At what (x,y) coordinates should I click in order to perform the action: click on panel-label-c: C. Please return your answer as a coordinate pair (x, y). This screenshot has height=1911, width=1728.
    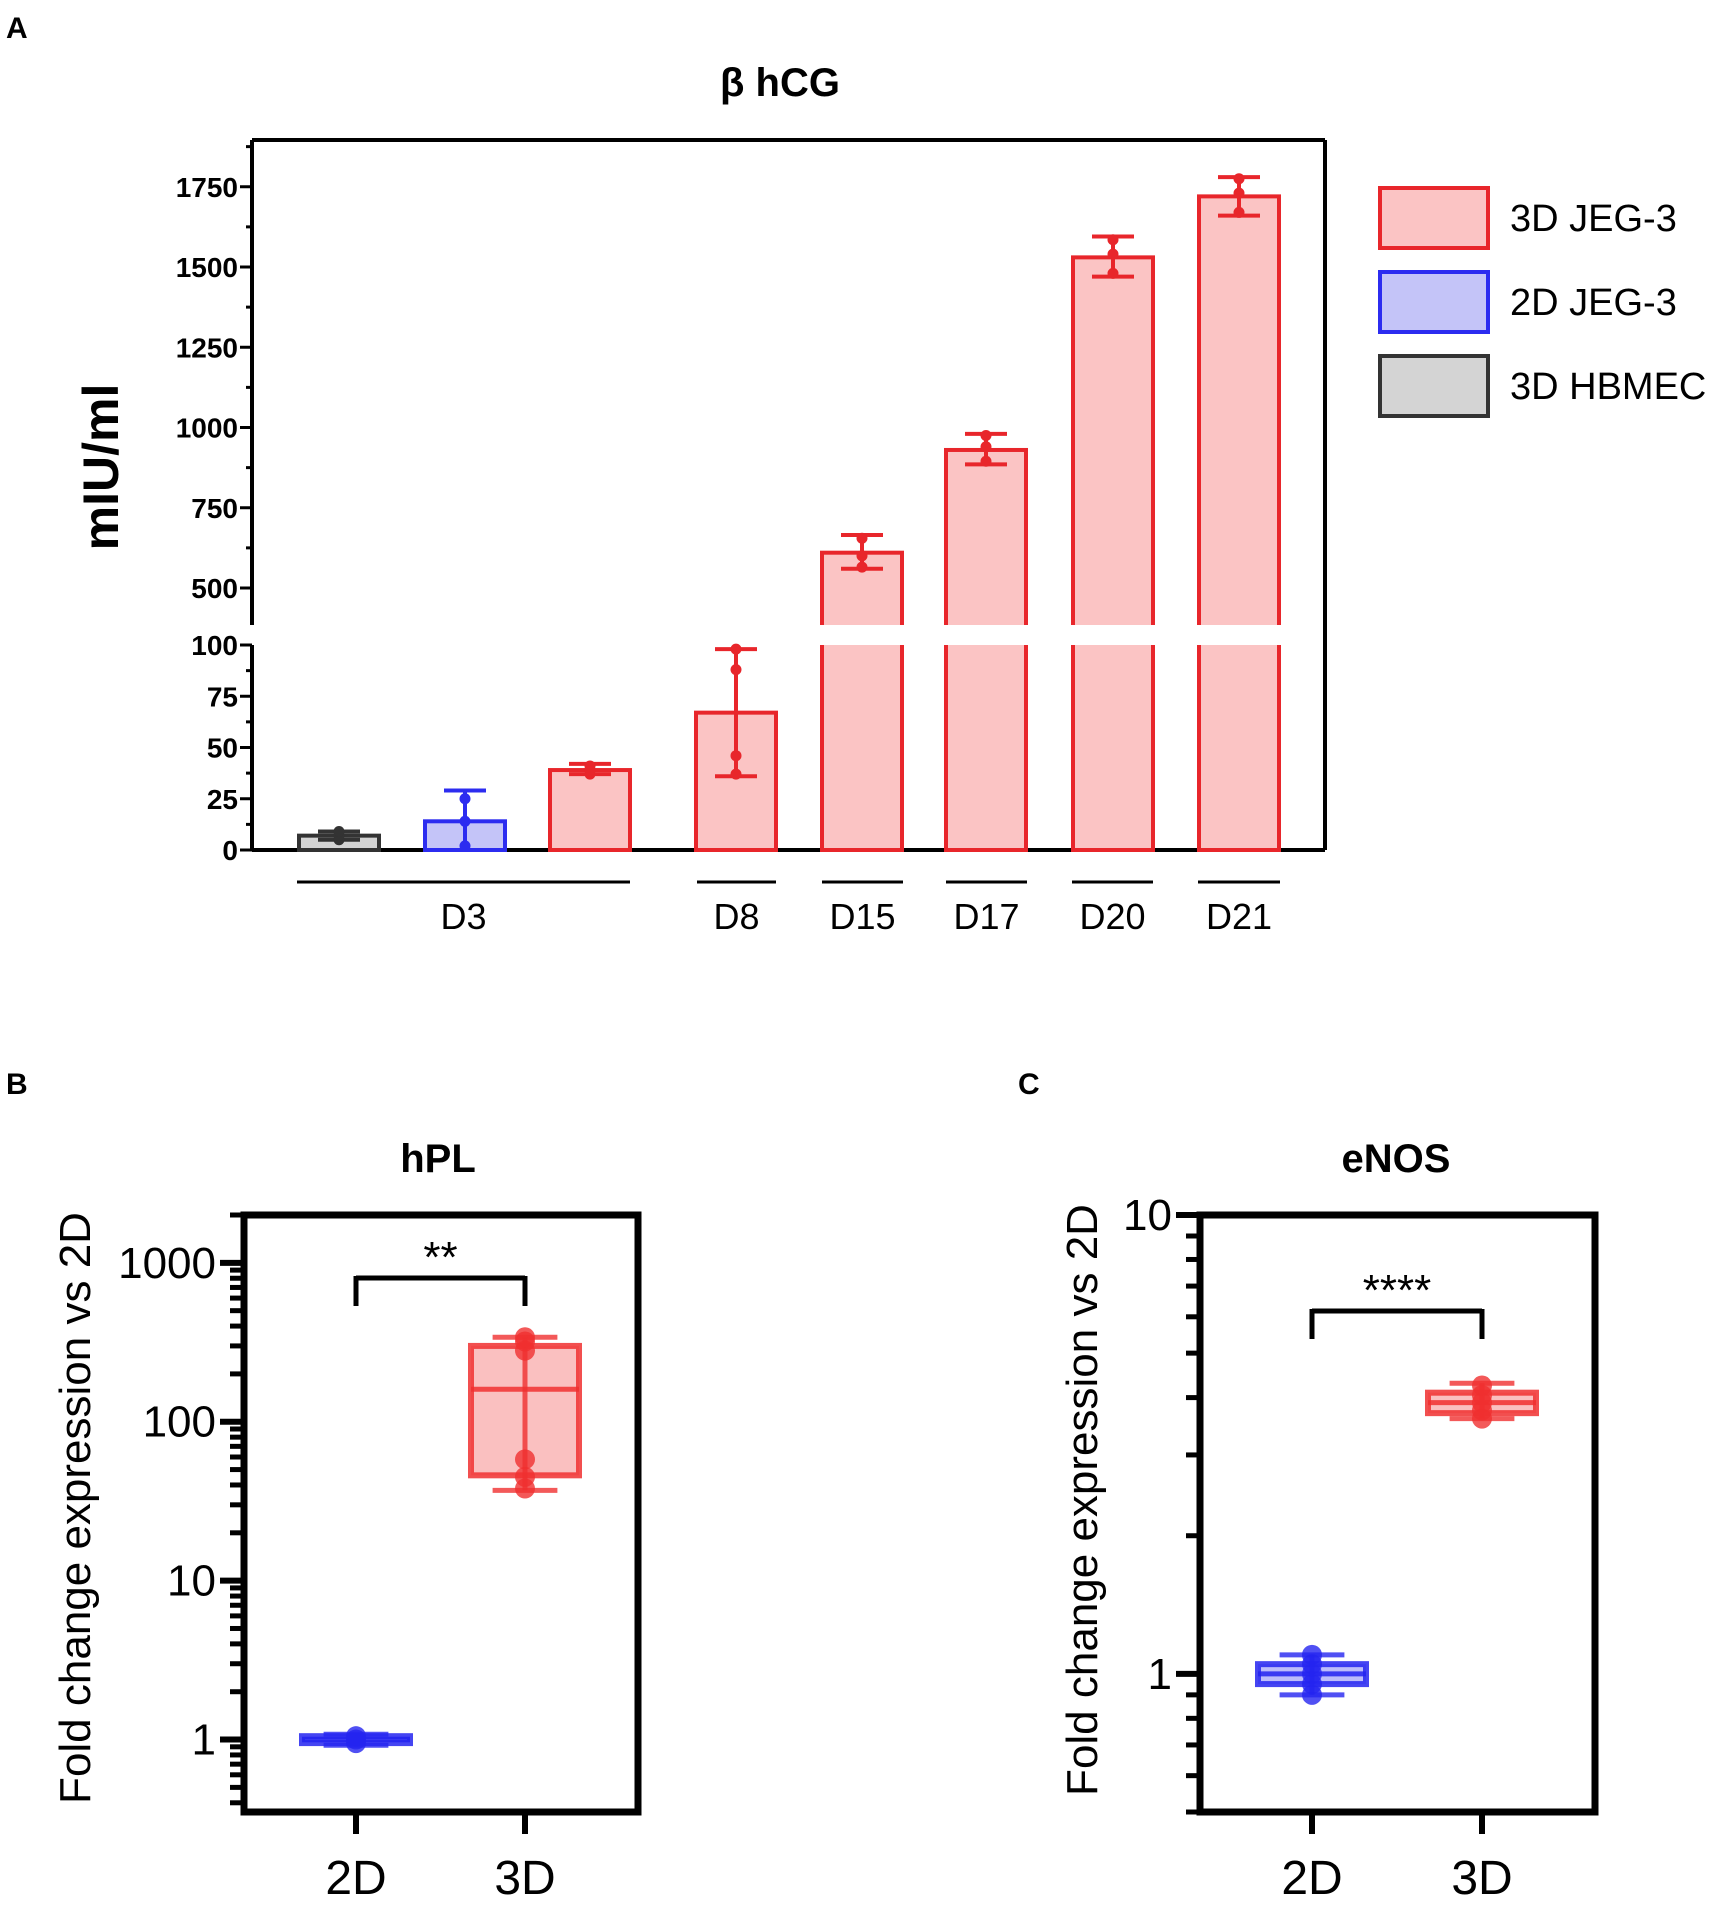
    Looking at the image, I should click on (1029, 1084).